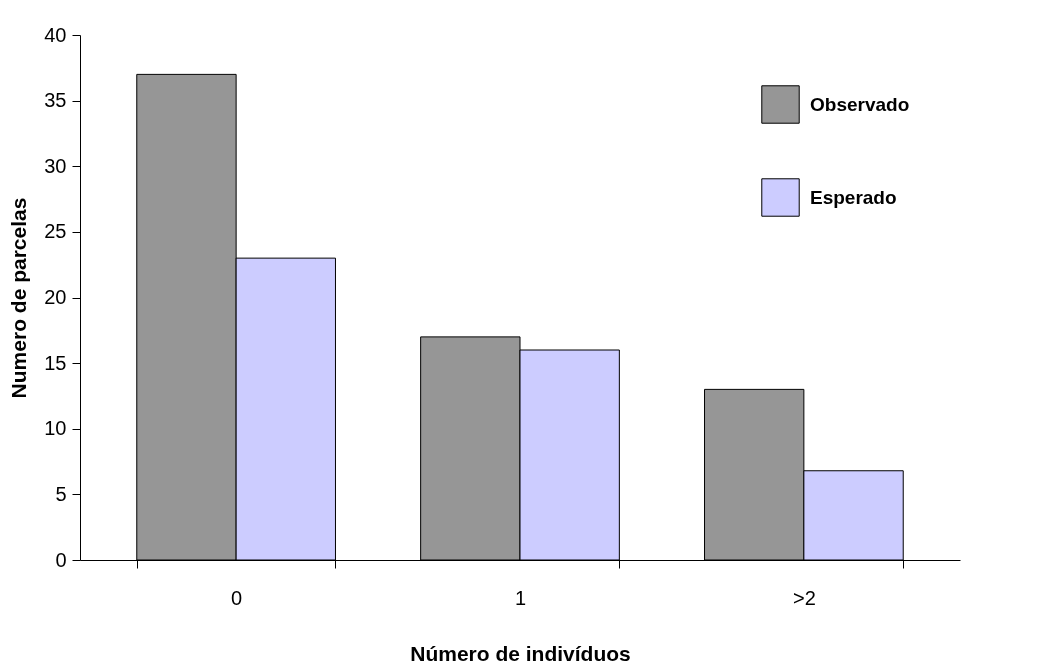 Image resolution: width=1047 pixels, height=668 pixels. Describe the element at coordinates (55, 165) in the screenshot. I see `y-tick-label: 30` at that location.